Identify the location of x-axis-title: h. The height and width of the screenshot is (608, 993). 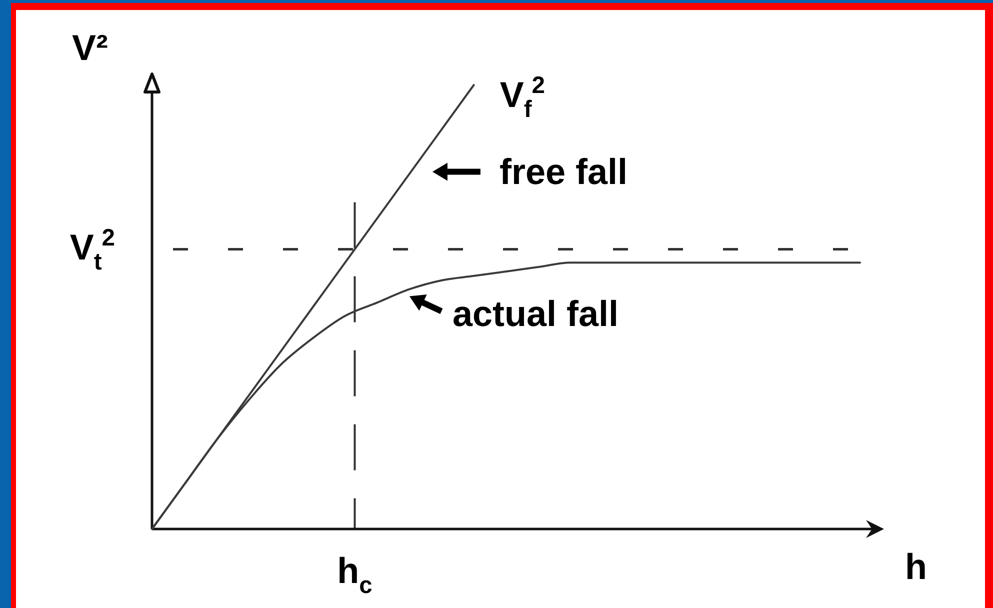
(916, 566).